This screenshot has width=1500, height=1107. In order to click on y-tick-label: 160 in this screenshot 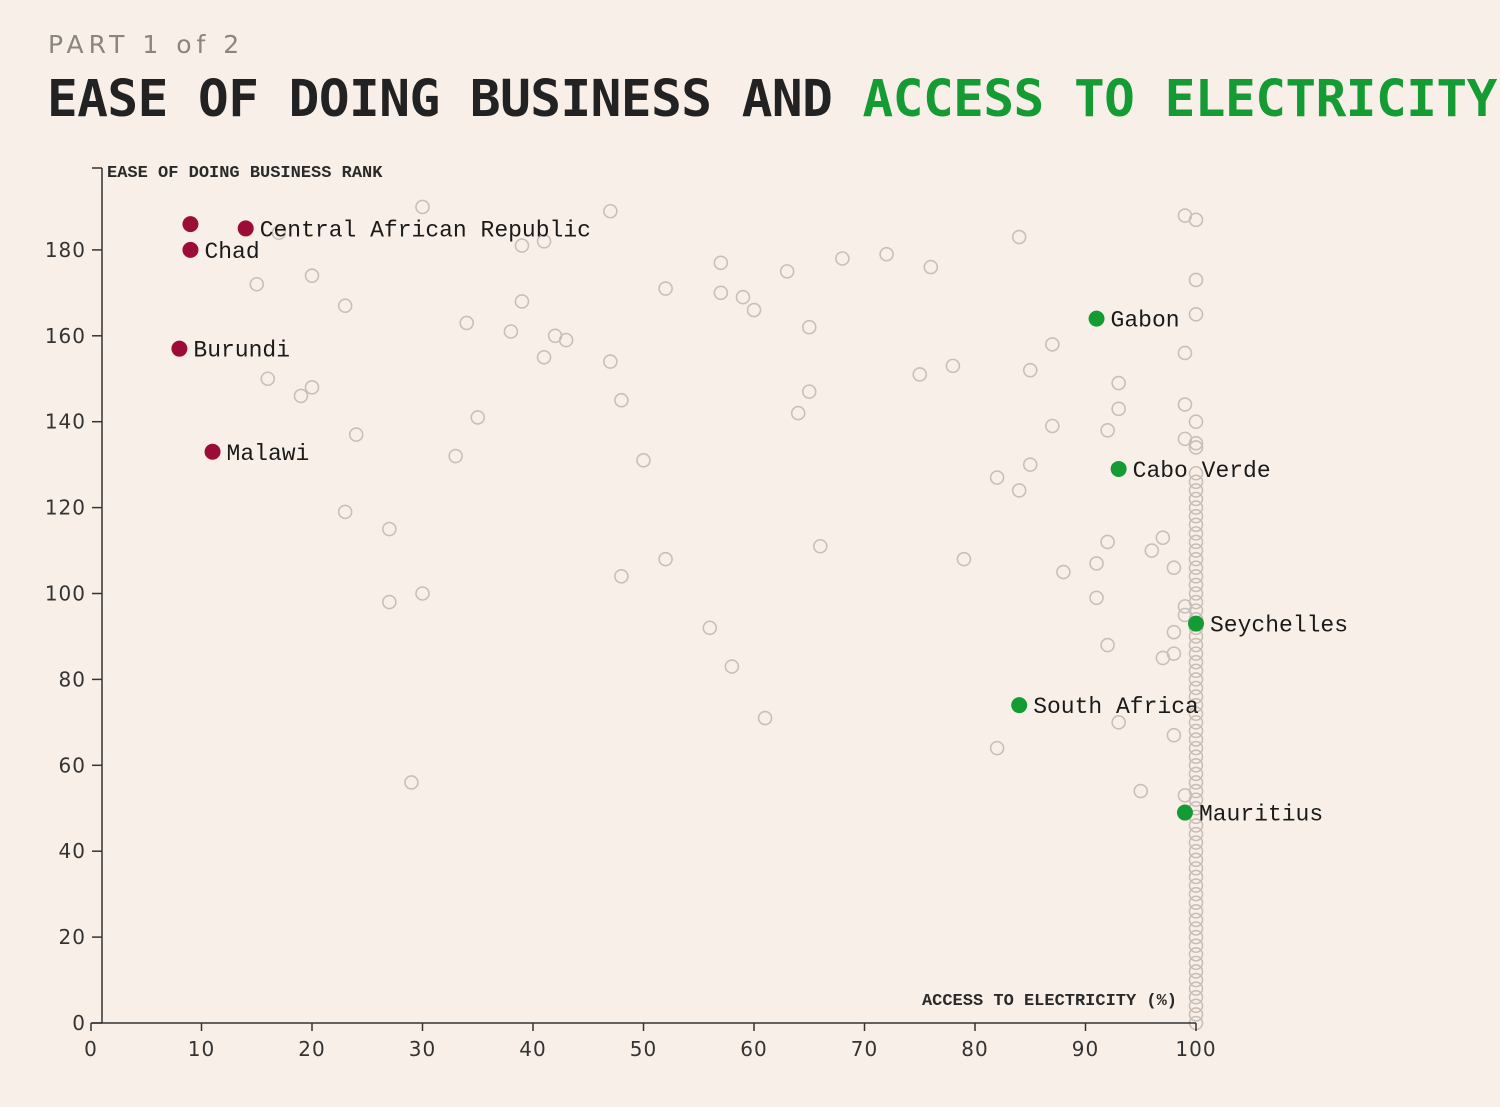, I will do `click(65, 336)`.